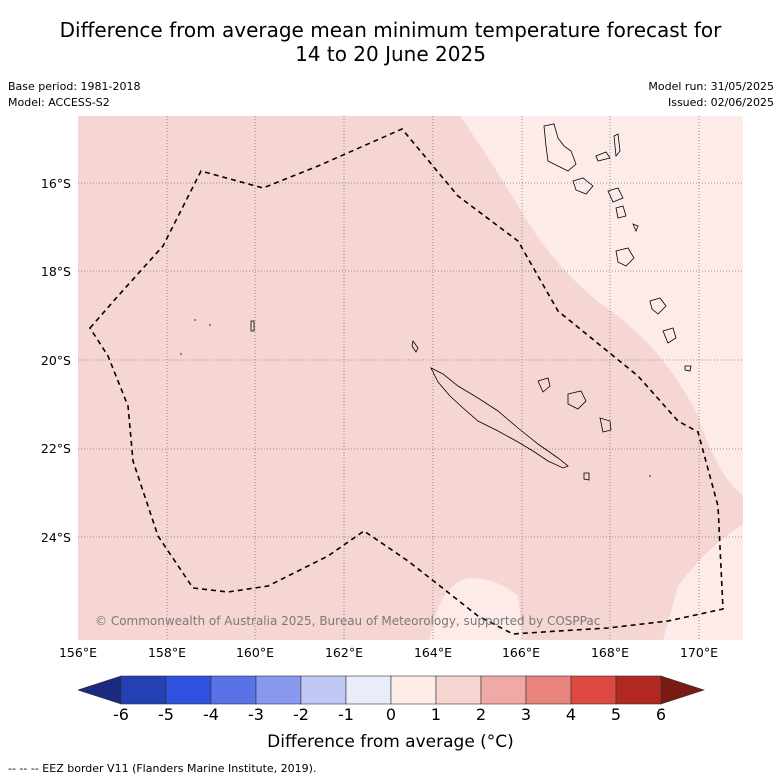  Describe the element at coordinates (55, 271) in the screenshot. I see `lat-label-18s: 18°S` at that location.